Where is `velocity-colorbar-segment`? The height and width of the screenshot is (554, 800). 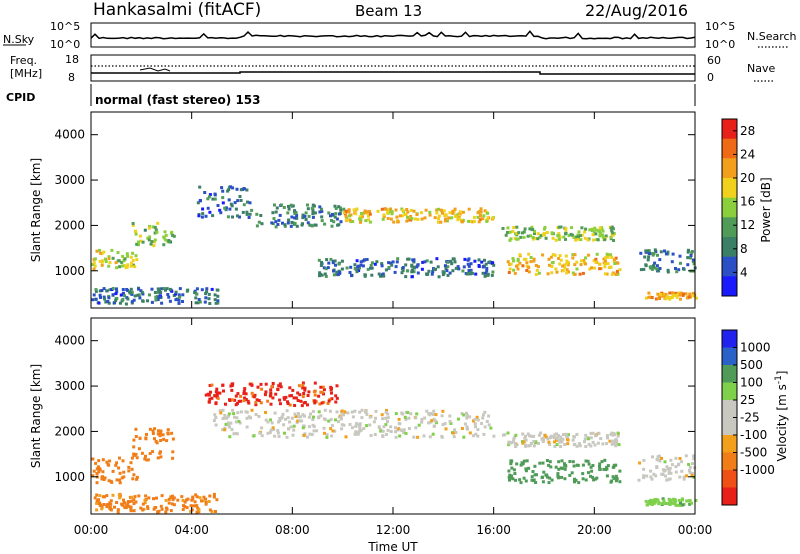 velocity-colorbar-segment is located at coordinates (729, 339).